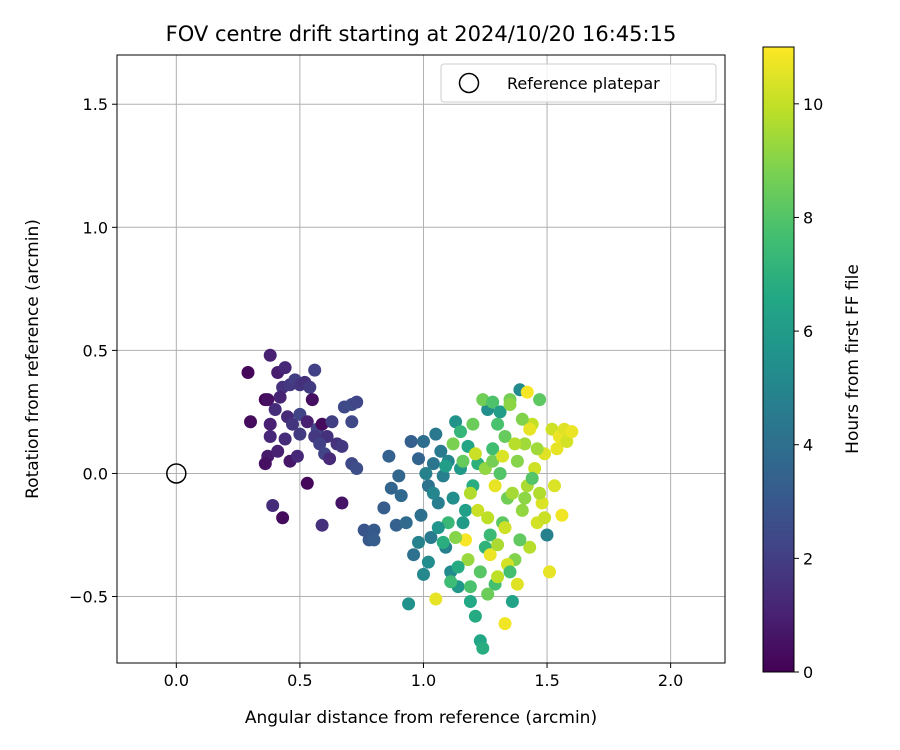  I want to click on y-tick-label: 0.5, so click(95, 350).